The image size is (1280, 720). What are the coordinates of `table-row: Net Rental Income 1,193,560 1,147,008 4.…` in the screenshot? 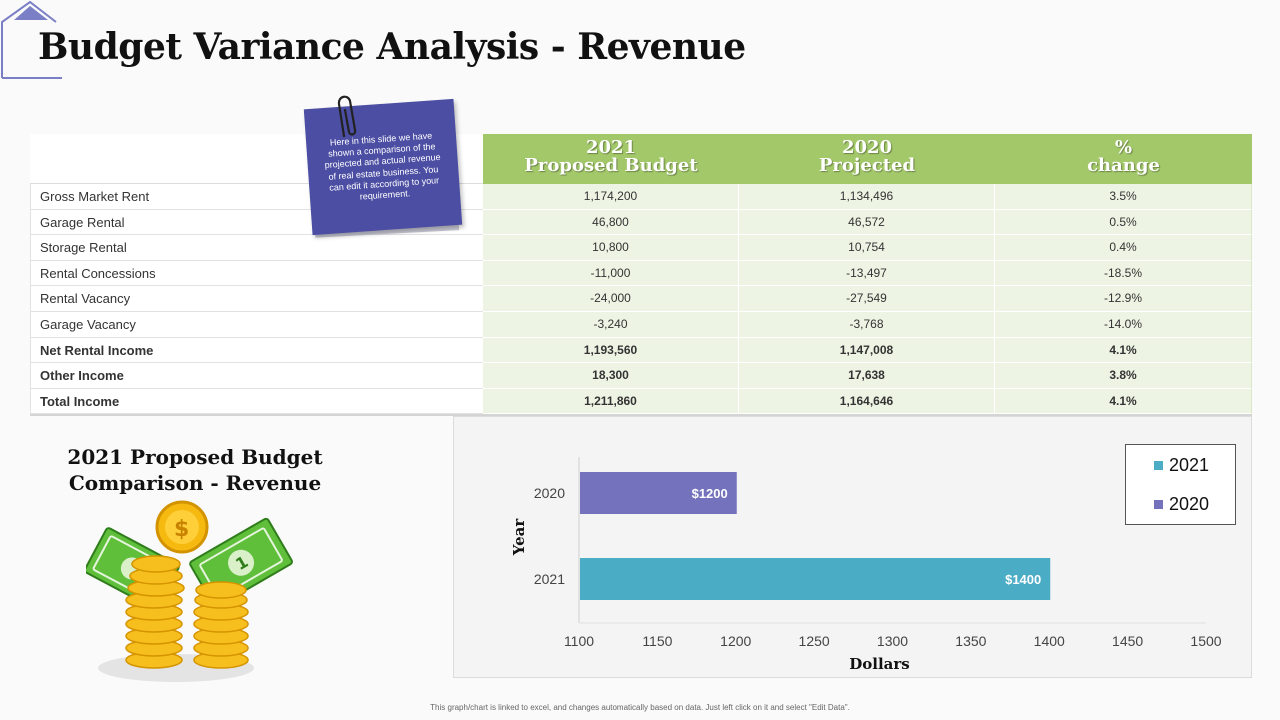 It's located at (641, 350).